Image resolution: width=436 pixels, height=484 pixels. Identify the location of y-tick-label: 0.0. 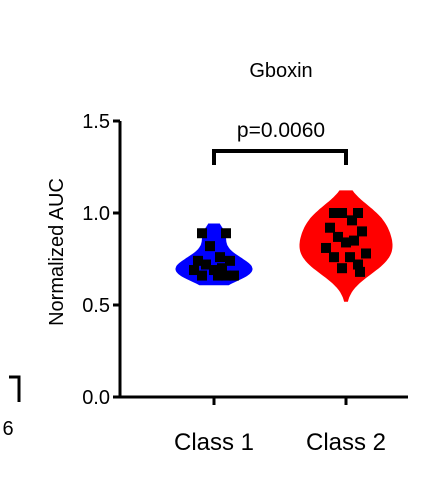
(96, 398).